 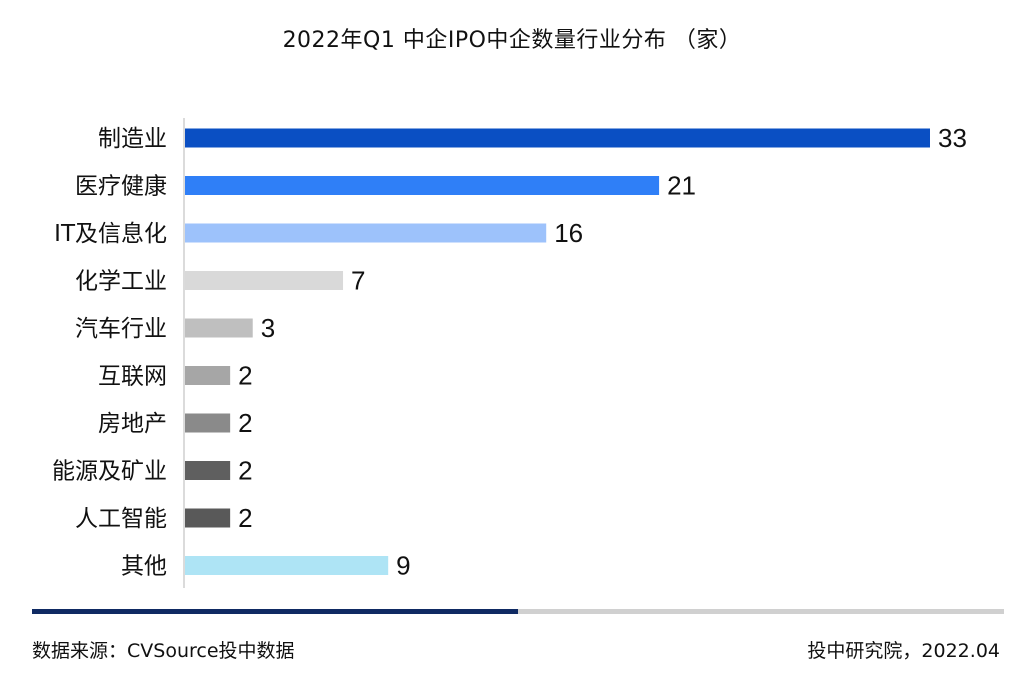 What do you see at coordinates (121, 329) in the screenshot?
I see `category-label: 汽车行业` at bounding box center [121, 329].